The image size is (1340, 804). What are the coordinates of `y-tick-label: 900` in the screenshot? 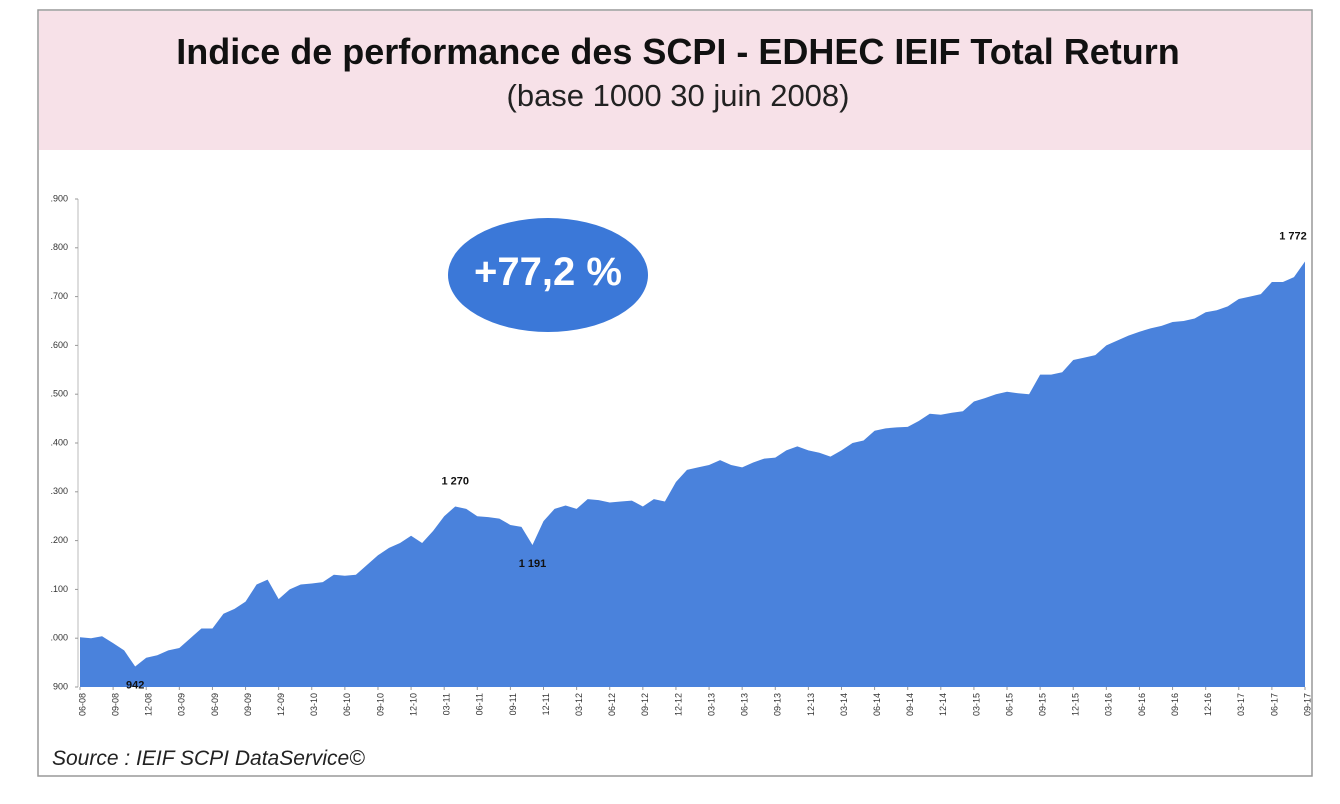 It's located at (60, 686).